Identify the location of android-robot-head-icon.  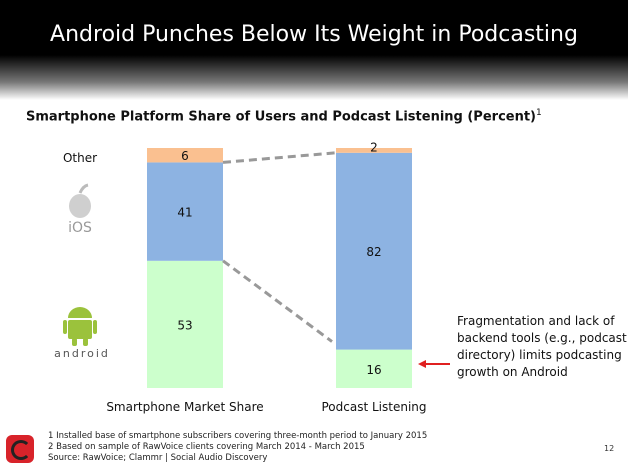
(80, 312).